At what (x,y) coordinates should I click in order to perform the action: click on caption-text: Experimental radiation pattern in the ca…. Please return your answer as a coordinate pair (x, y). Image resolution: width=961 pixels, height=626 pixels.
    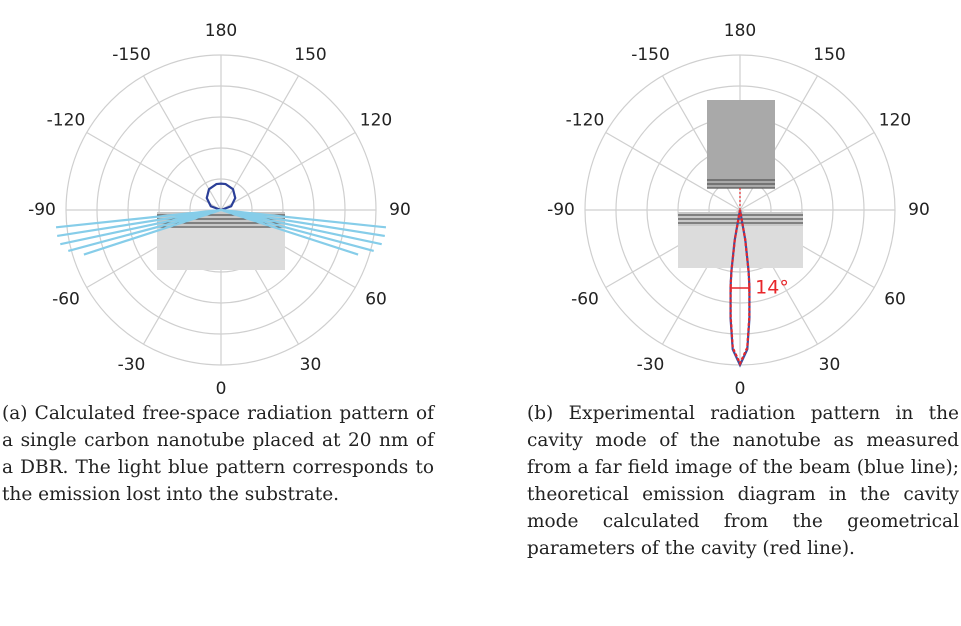
    Looking at the image, I should click on (743, 481).